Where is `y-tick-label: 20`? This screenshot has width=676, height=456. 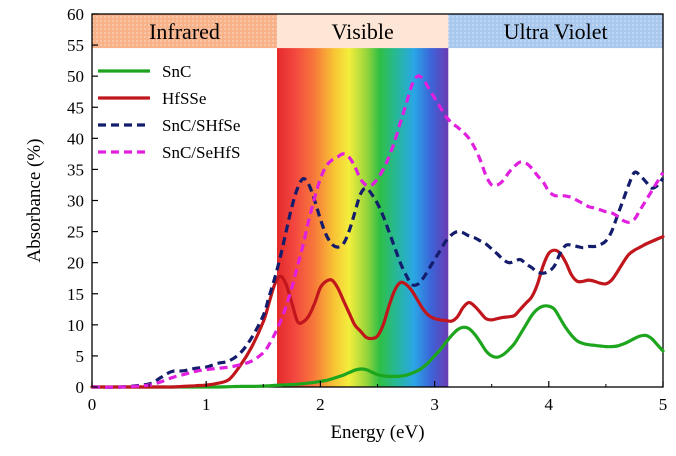 y-tick-label: 20 is located at coordinates (75, 263).